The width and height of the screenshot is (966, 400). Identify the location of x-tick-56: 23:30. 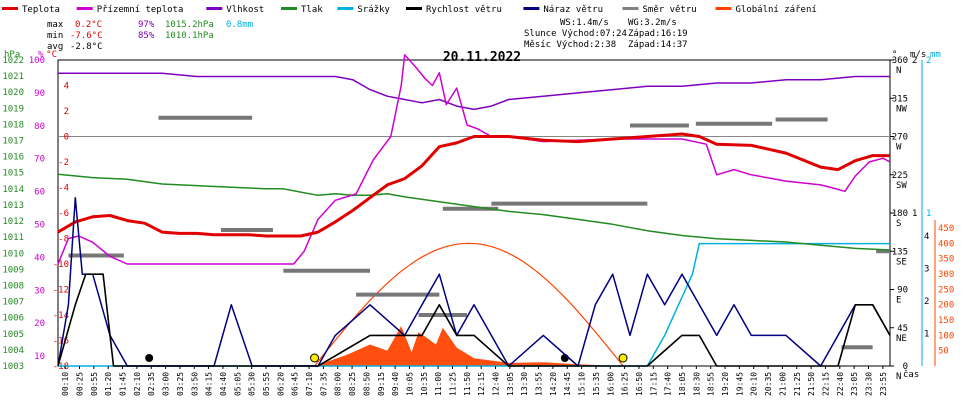
(868, 384).